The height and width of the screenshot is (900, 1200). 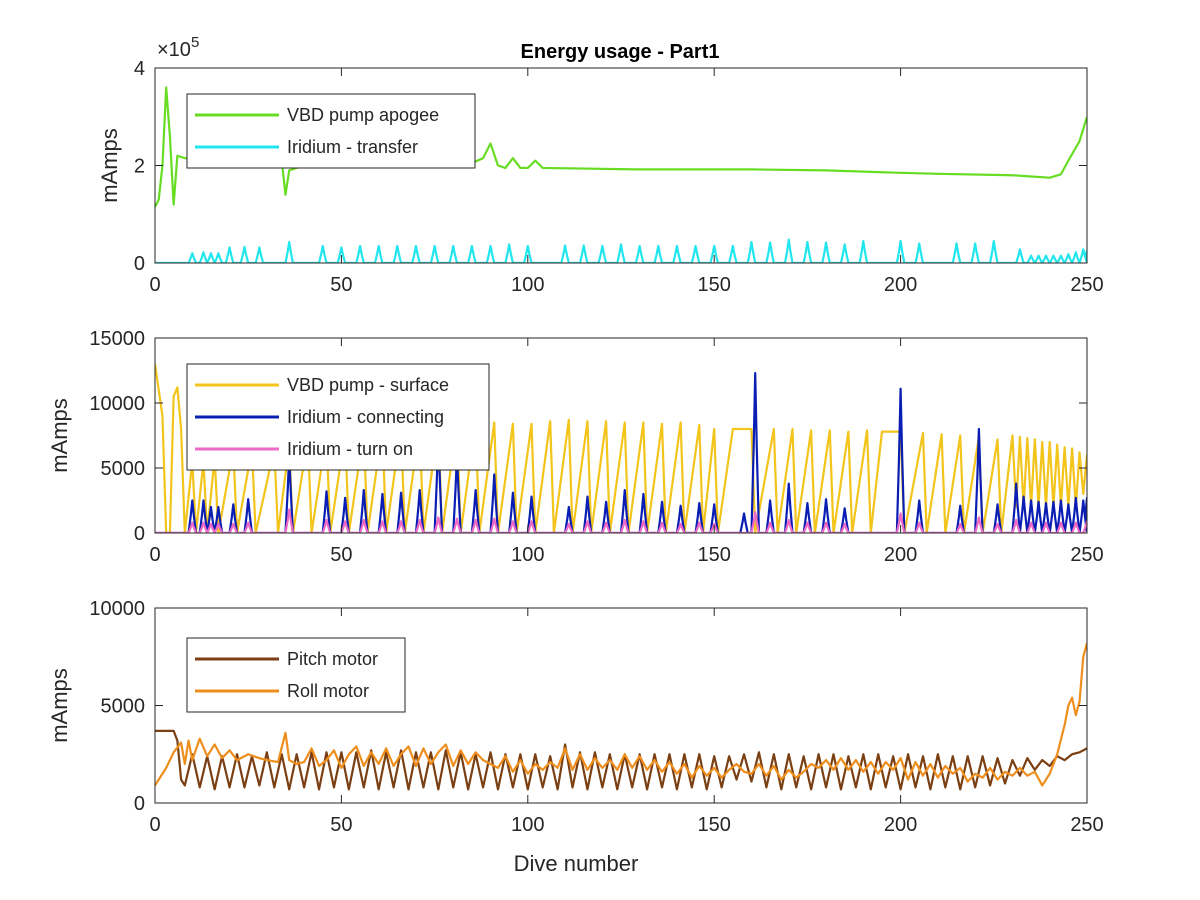 What do you see at coordinates (576, 863) in the screenshot?
I see `x-axis-label: Dive number` at bounding box center [576, 863].